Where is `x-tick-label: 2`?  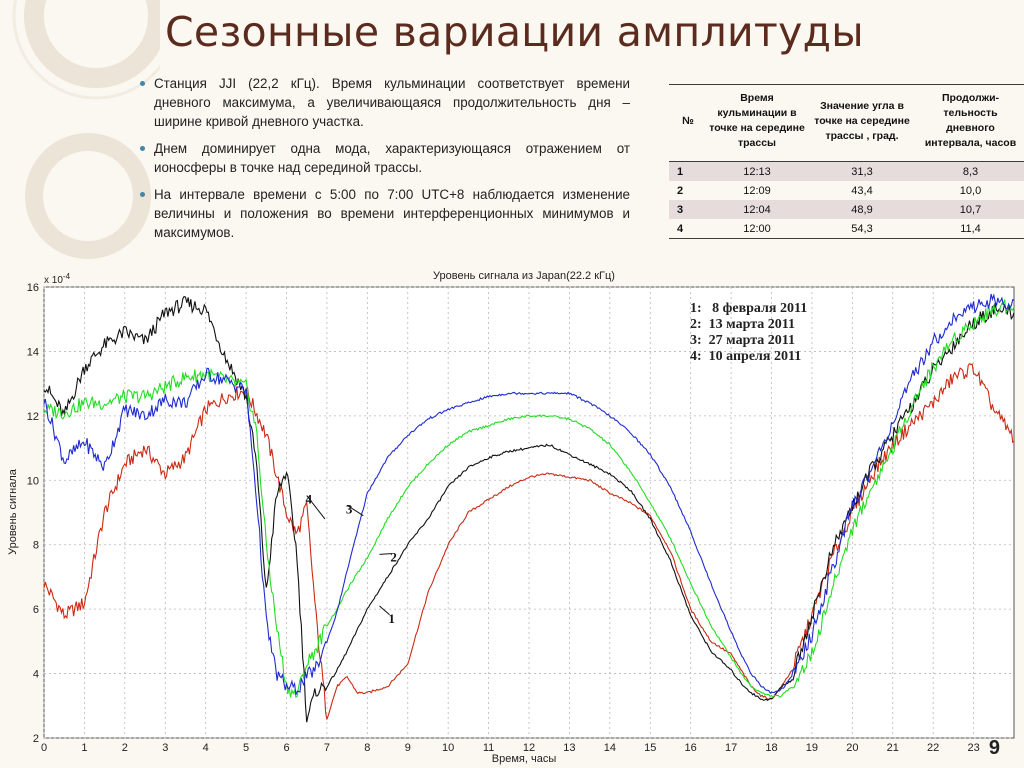
x-tick-label: 2 is located at coordinates (125, 748).